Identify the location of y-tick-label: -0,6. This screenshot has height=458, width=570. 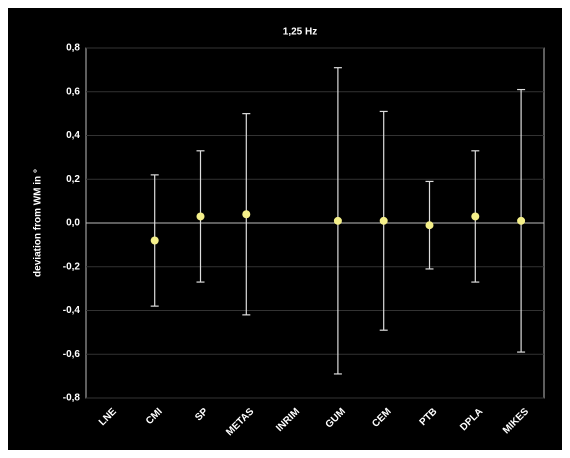
(72, 354).